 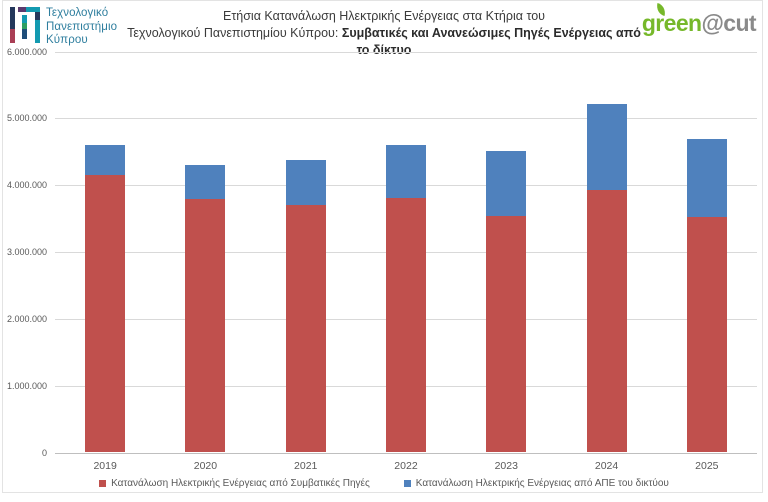 I want to click on cut-logo-text: Τεχνολογικό Πανεπιστήμιο Κύπρου, so click(x=81, y=27).